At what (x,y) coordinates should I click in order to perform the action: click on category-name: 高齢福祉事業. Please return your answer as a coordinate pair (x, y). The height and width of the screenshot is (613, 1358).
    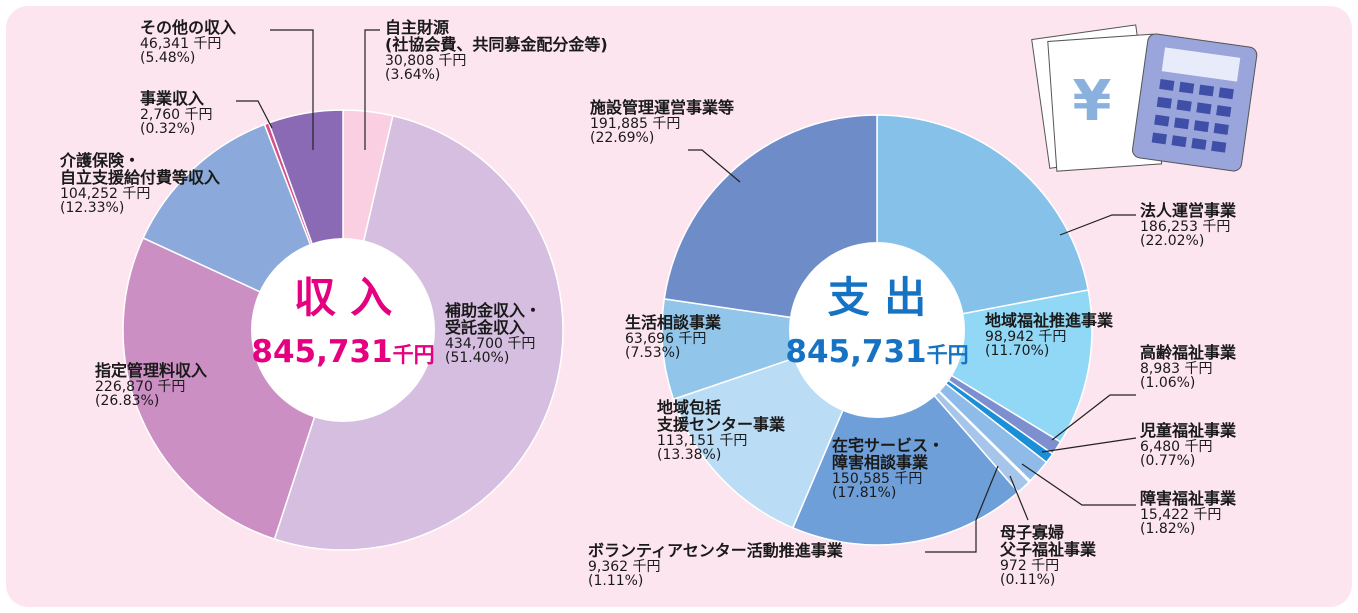
    Looking at the image, I should click on (1188, 352).